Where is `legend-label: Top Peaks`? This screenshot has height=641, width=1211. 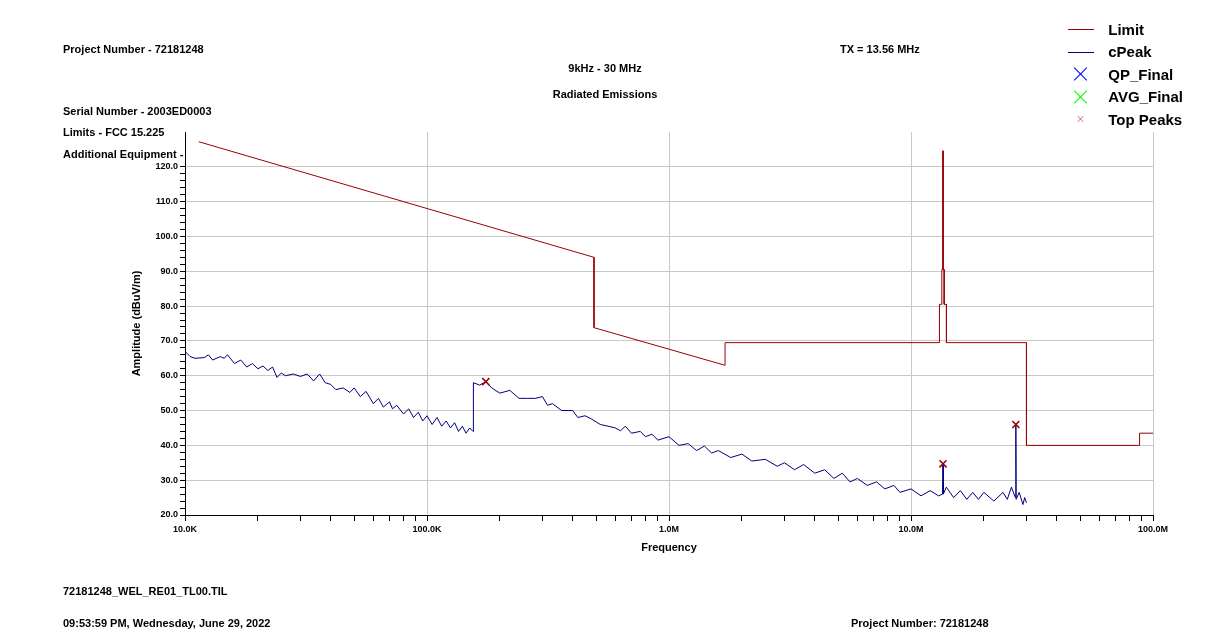
legend-label: Top Peaks is located at coordinates (1145, 119).